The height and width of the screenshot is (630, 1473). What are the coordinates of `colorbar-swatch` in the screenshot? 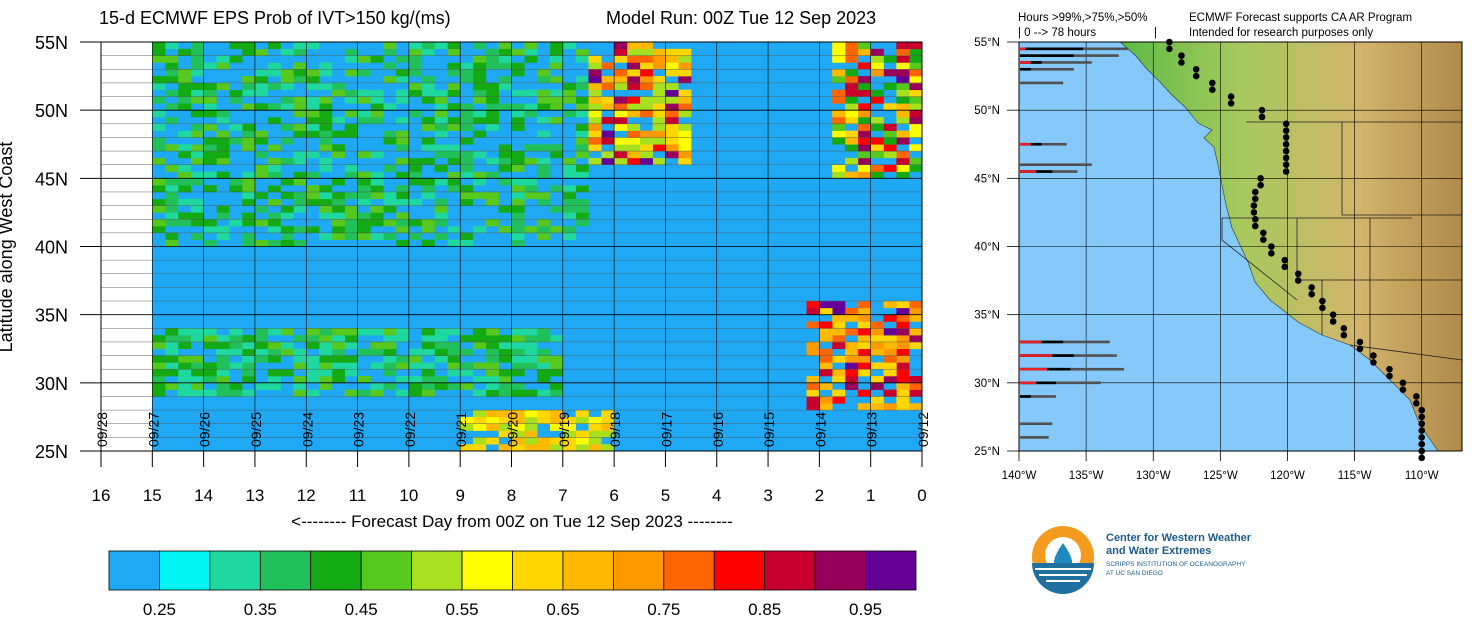 It's located at (891, 570).